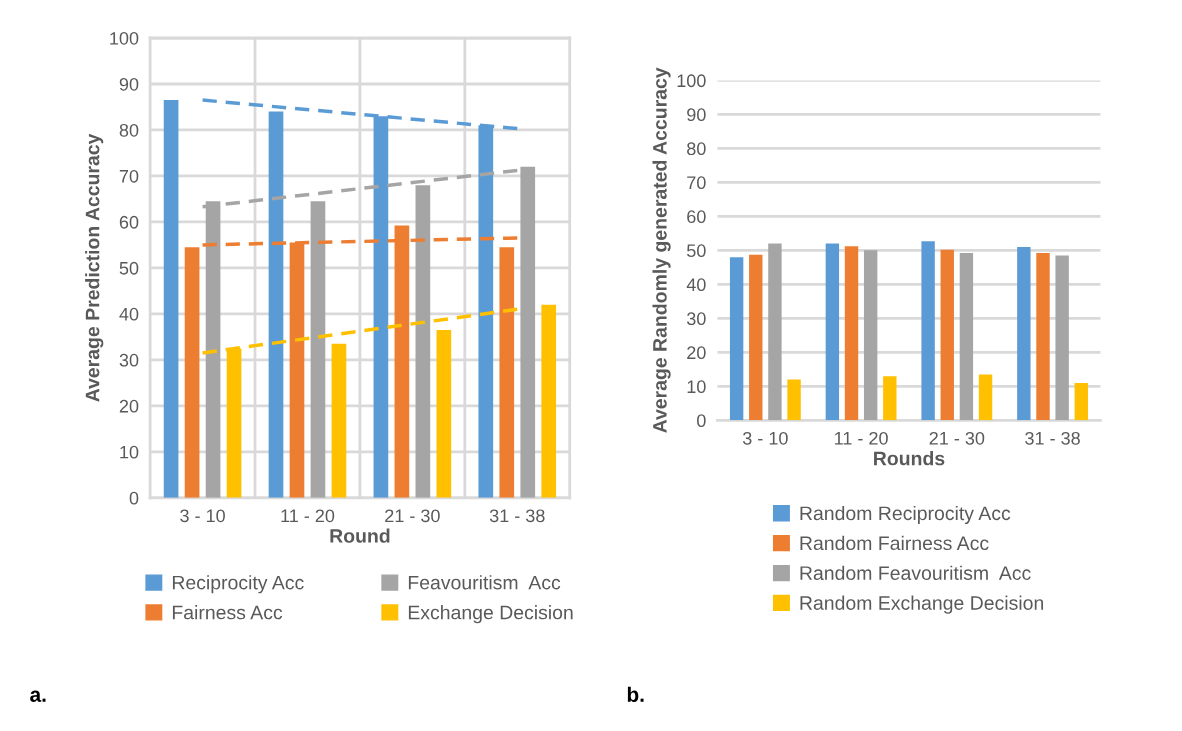  Describe the element at coordinates (661, 250) in the screenshot. I see `y-axis-title: Average Randomly generated Accuracy` at that location.